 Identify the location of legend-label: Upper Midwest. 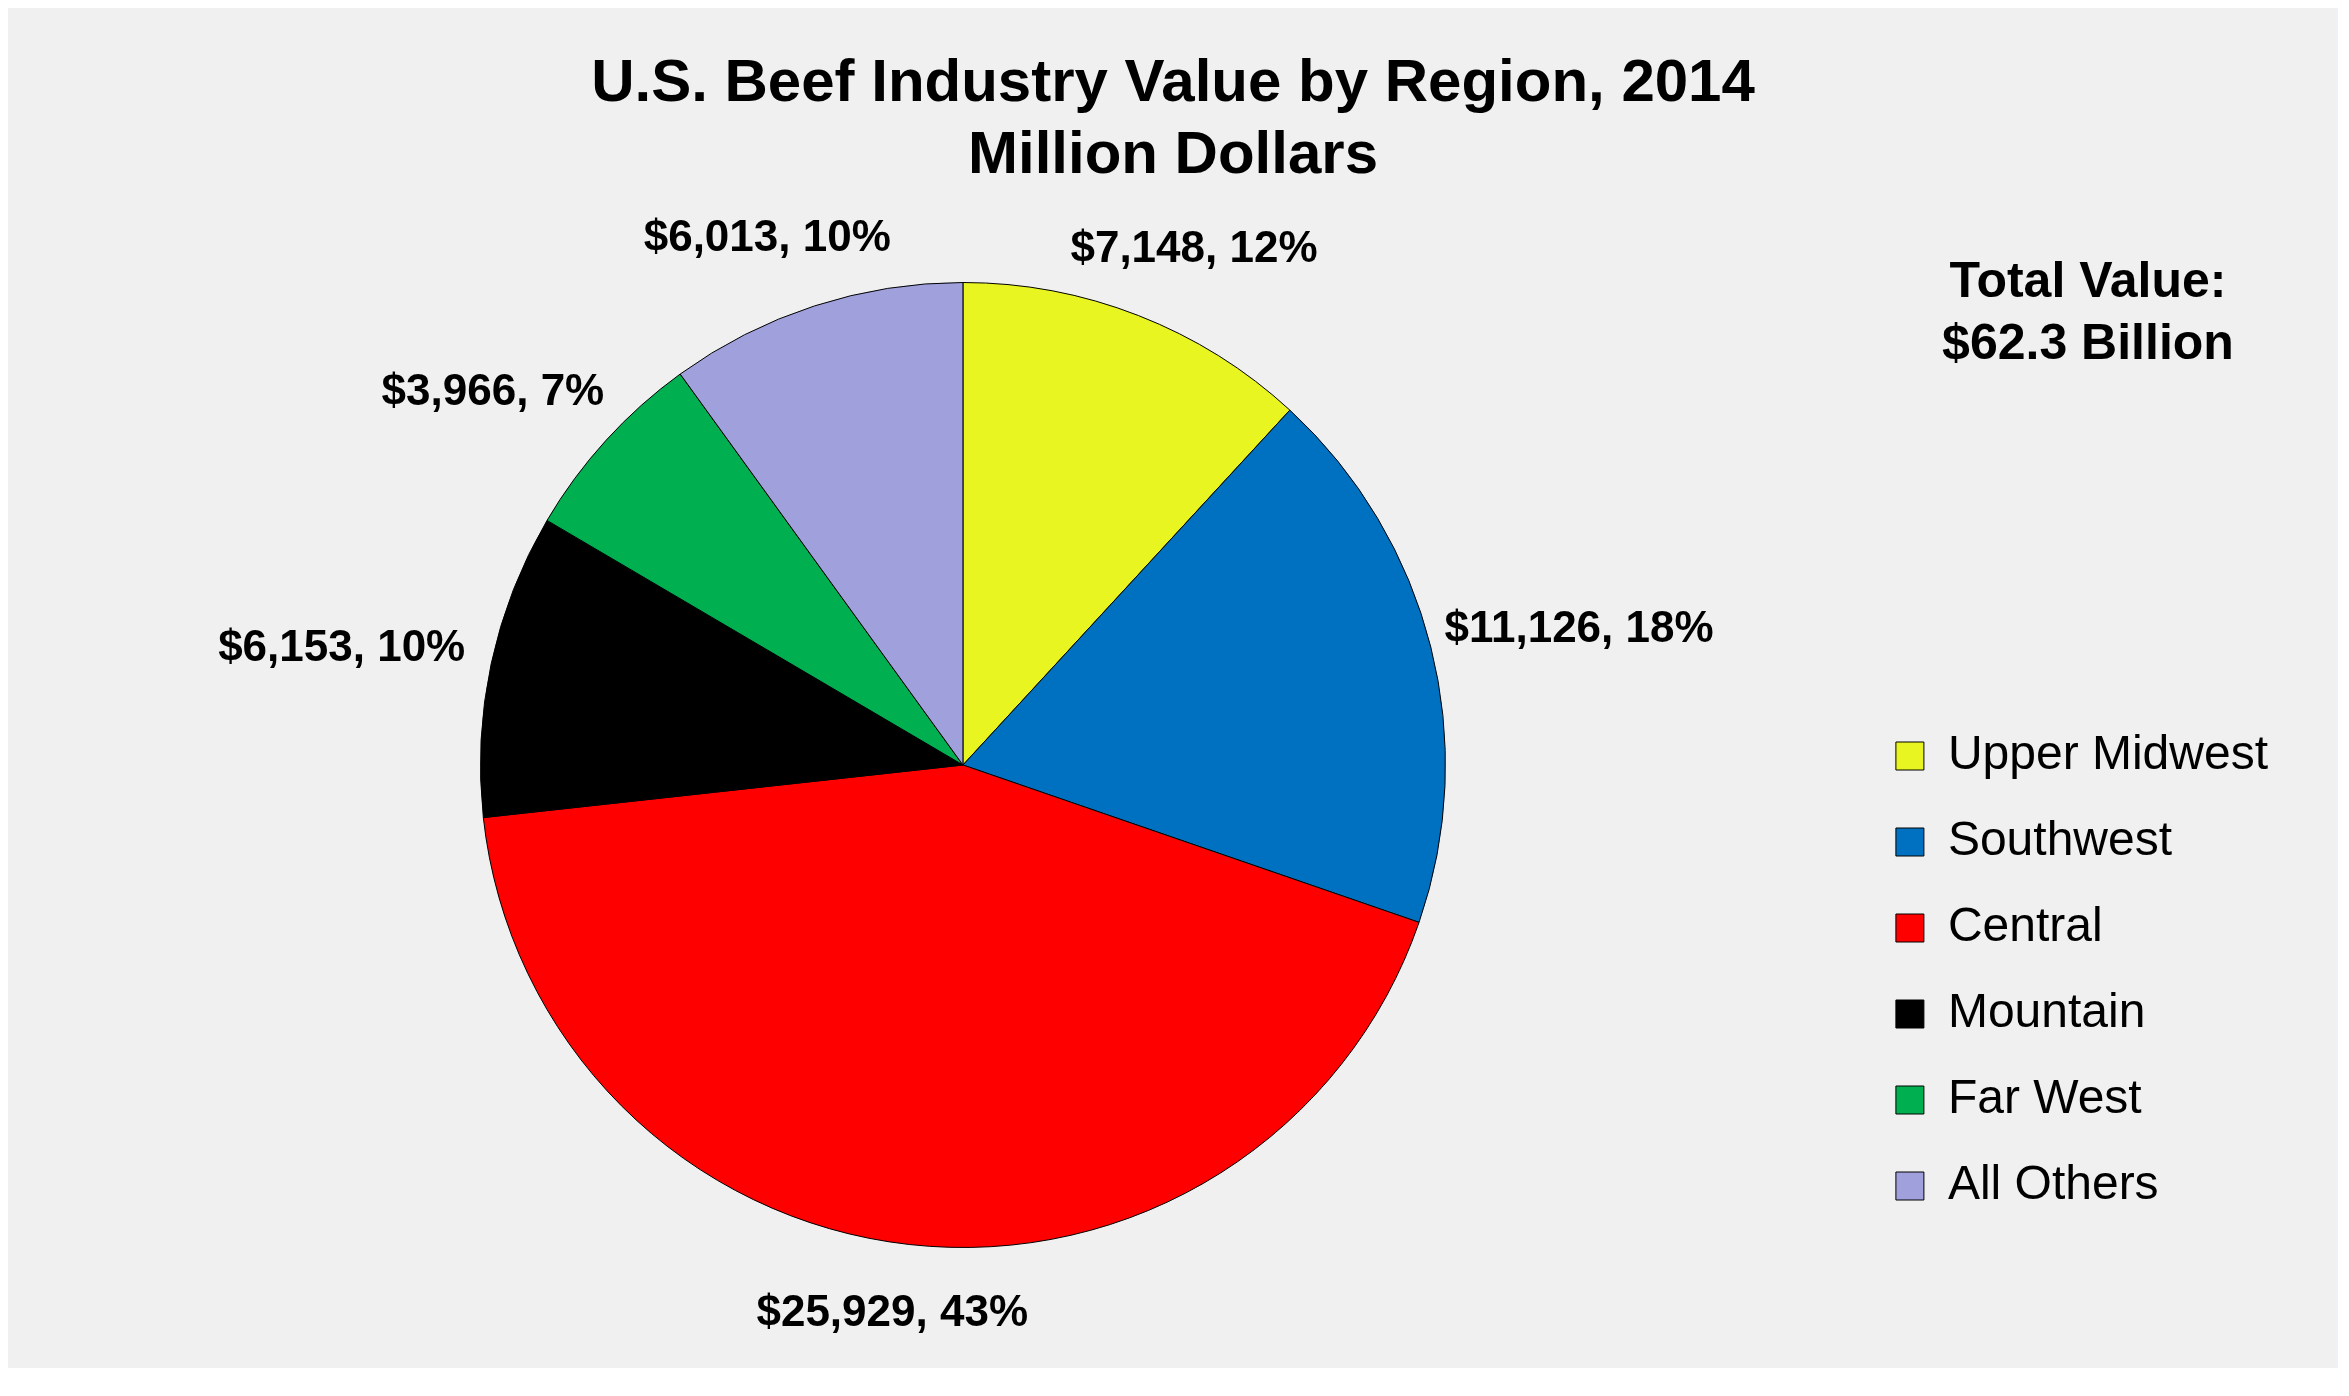
(2107, 753).